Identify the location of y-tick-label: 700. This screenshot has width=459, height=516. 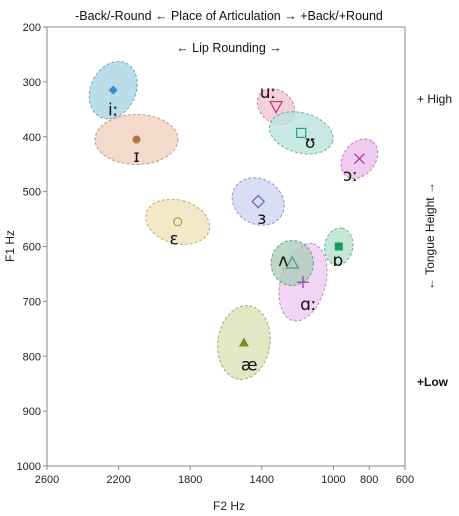
(32, 302).